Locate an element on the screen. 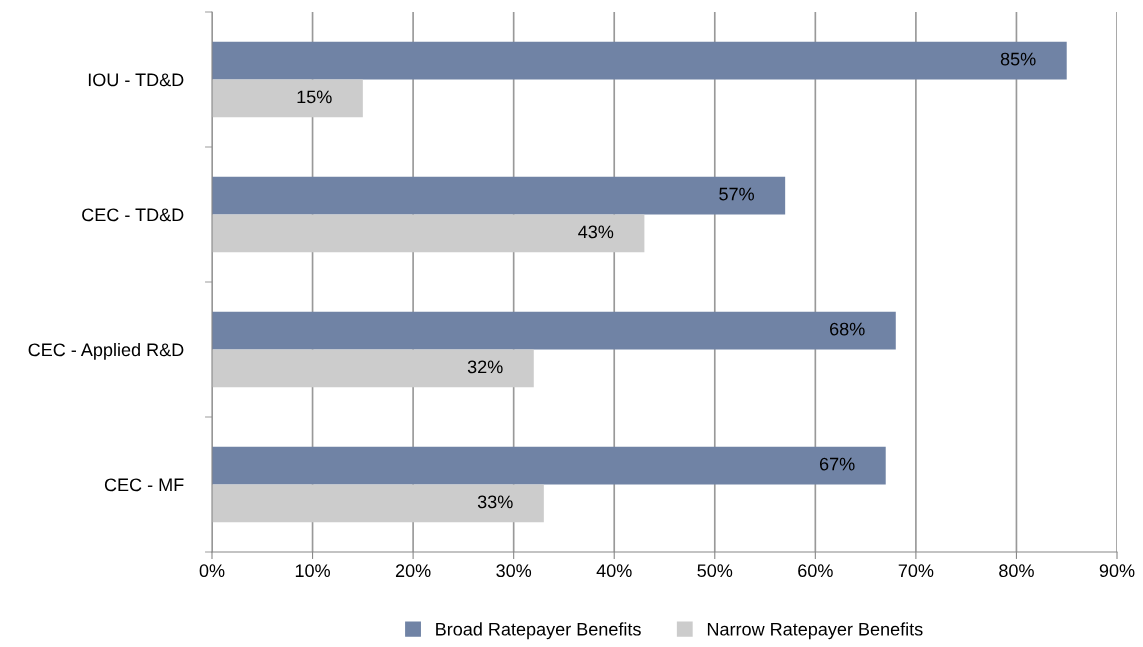 This screenshot has height=647, width=1143. legend-label: Narrow Ratepayer Benefits is located at coordinates (815, 631).